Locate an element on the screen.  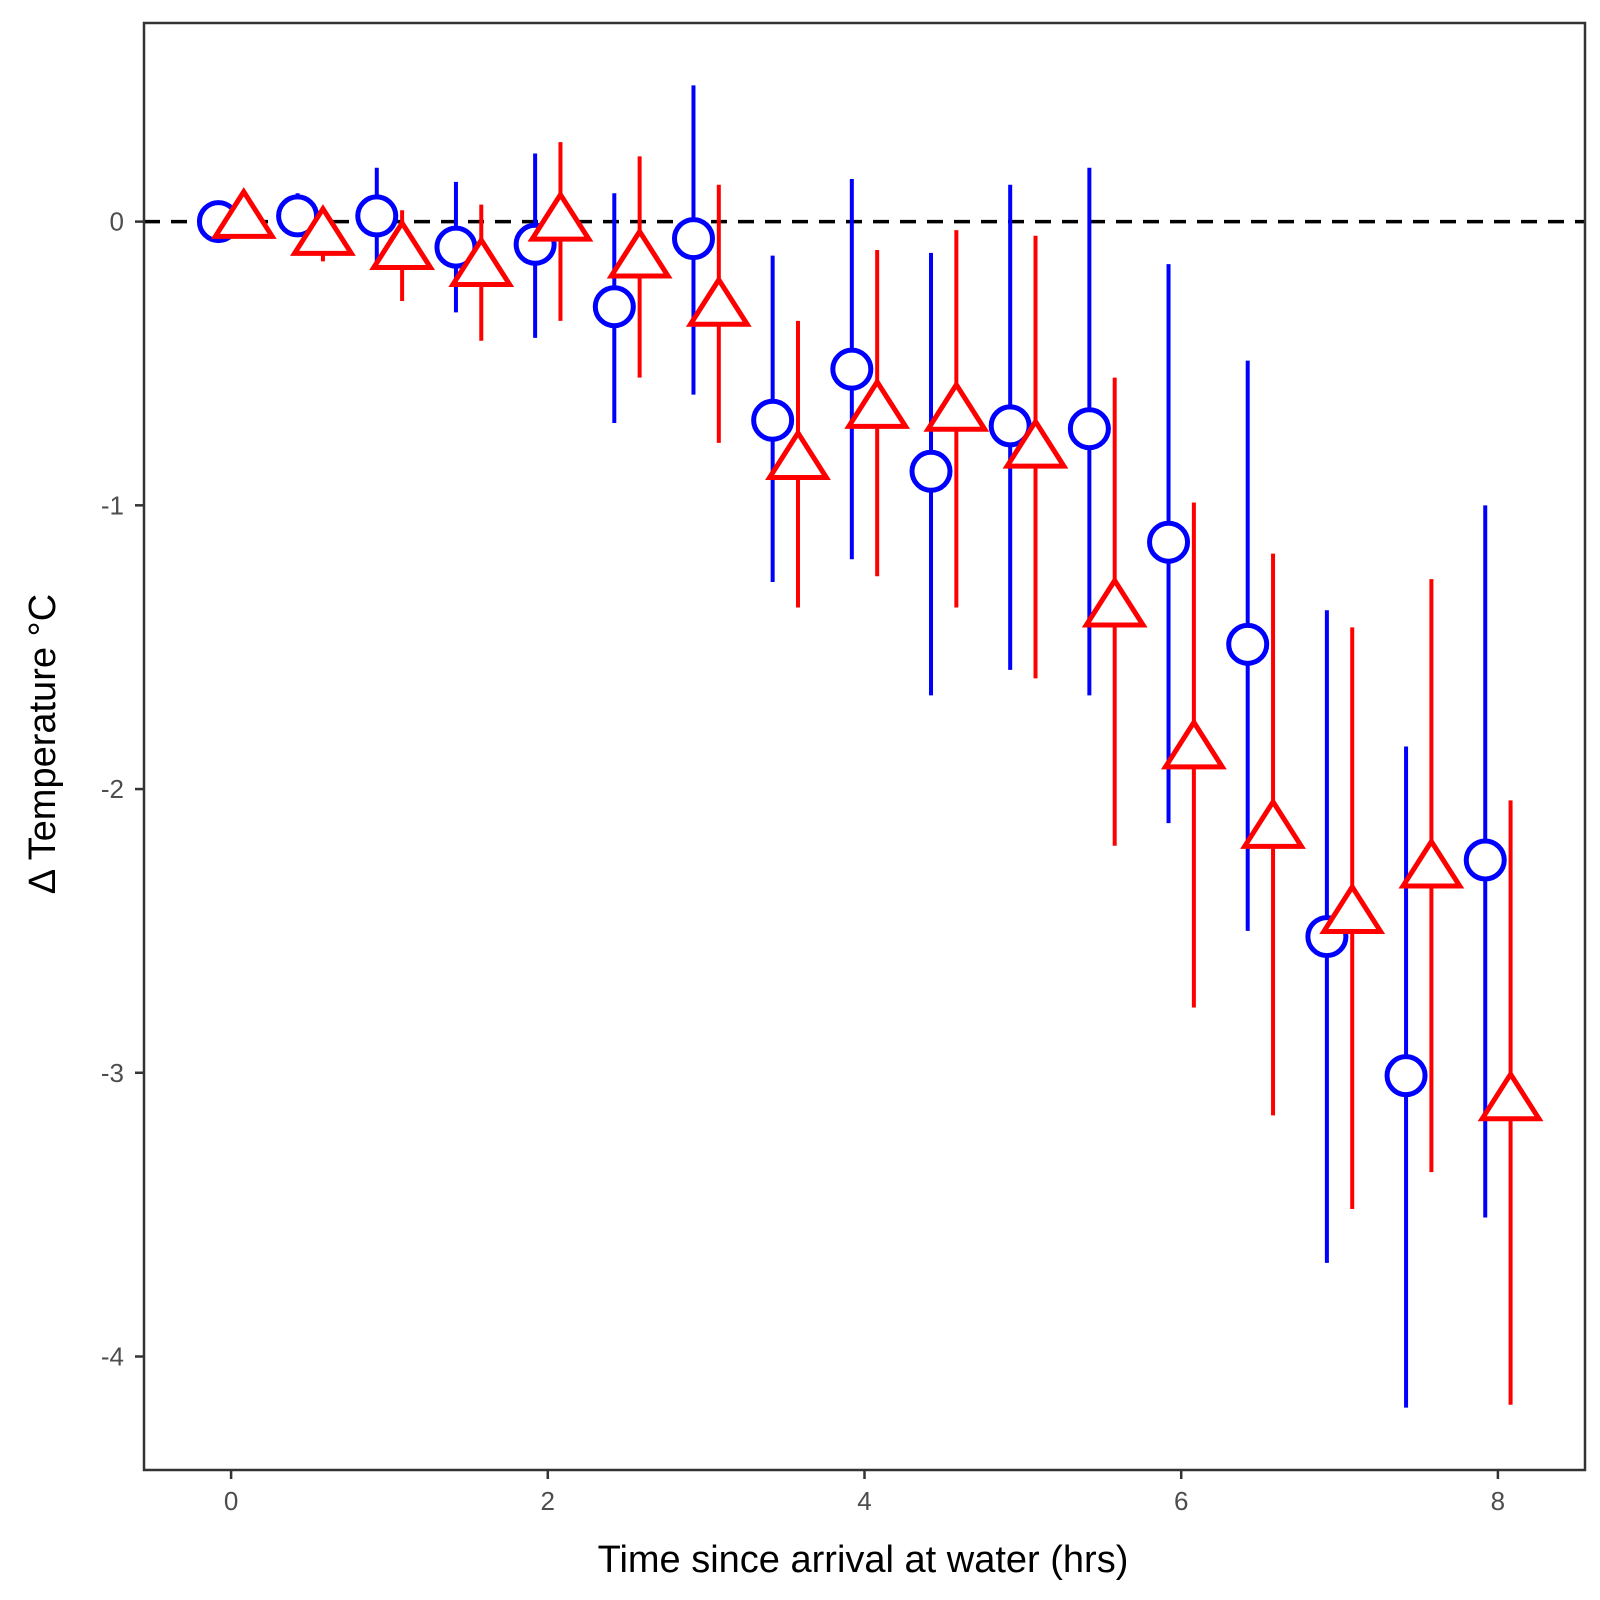
y-tick-label: -4 is located at coordinates (112, 1357).